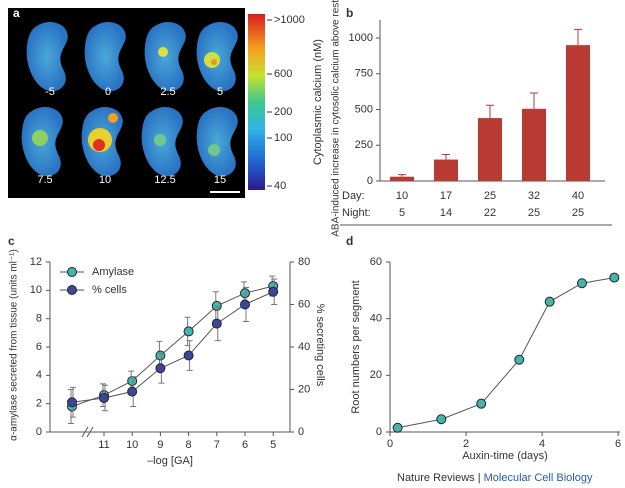  Describe the element at coordinates (36, 262) in the screenshot. I see `y-tick-label: 12` at that location.